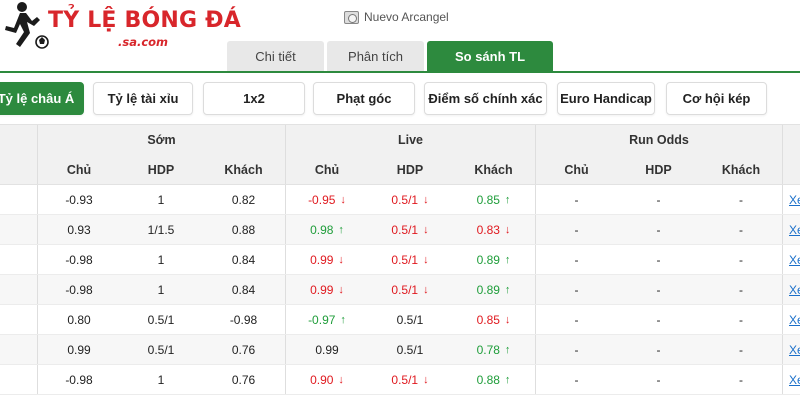 The width and height of the screenshot is (800, 400). I want to click on bet-type-corners: Phạt góc, so click(364, 98).